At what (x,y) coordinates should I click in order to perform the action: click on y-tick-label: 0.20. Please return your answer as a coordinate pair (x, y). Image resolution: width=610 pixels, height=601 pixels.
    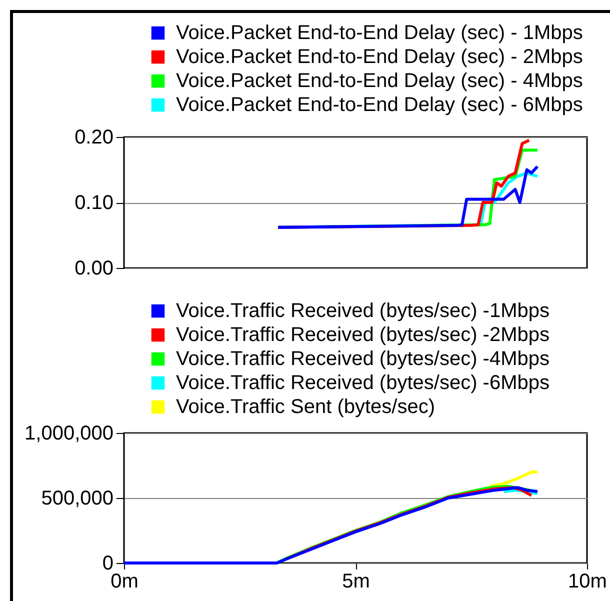
    Looking at the image, I should click on (94, 137).